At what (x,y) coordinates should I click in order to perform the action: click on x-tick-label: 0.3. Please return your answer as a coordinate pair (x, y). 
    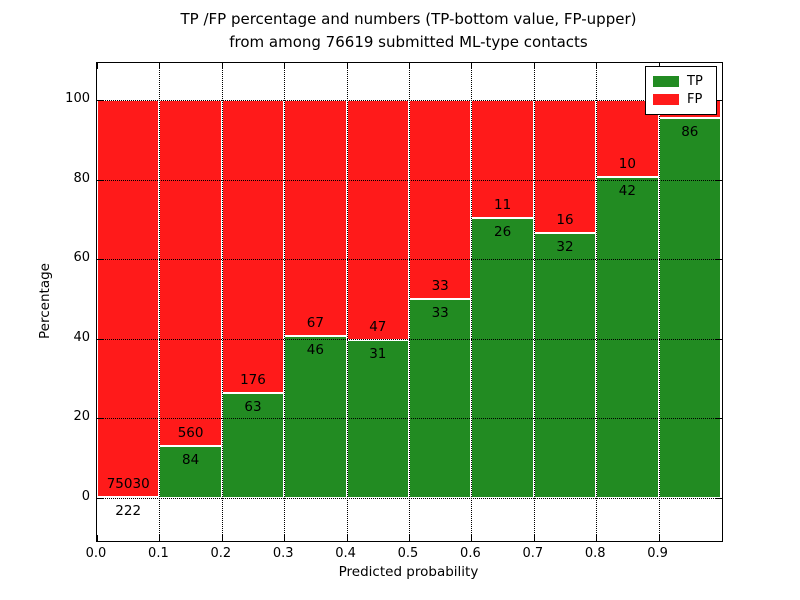
    Looking at the image, I should click on (283, 553).